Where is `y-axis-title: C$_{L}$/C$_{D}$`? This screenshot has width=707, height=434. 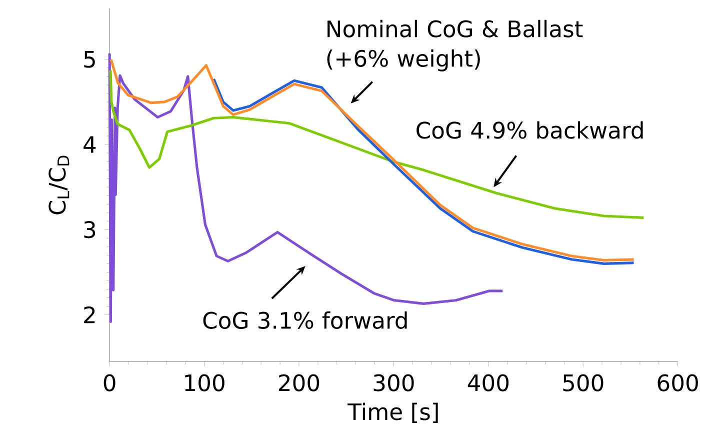 y-axis-title: C$_{L}$/C$_{D}$ is located at coordinates (59, 184).